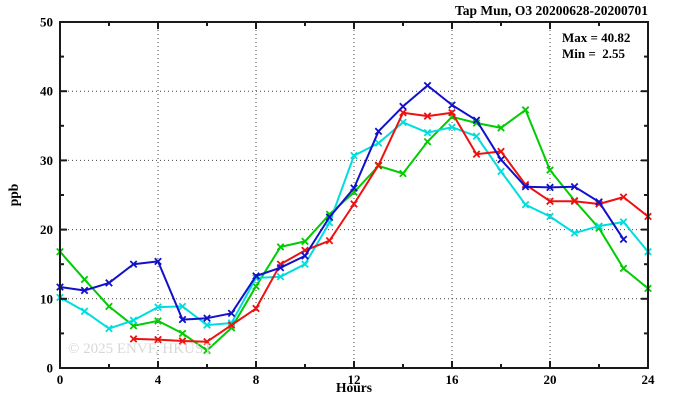 The height and width of the screenshot is (409, 674). What do you see at coordinates (13, 195) in the screenshot?
I see `y-axis-label: ppb` at bounding box center [13, 195].